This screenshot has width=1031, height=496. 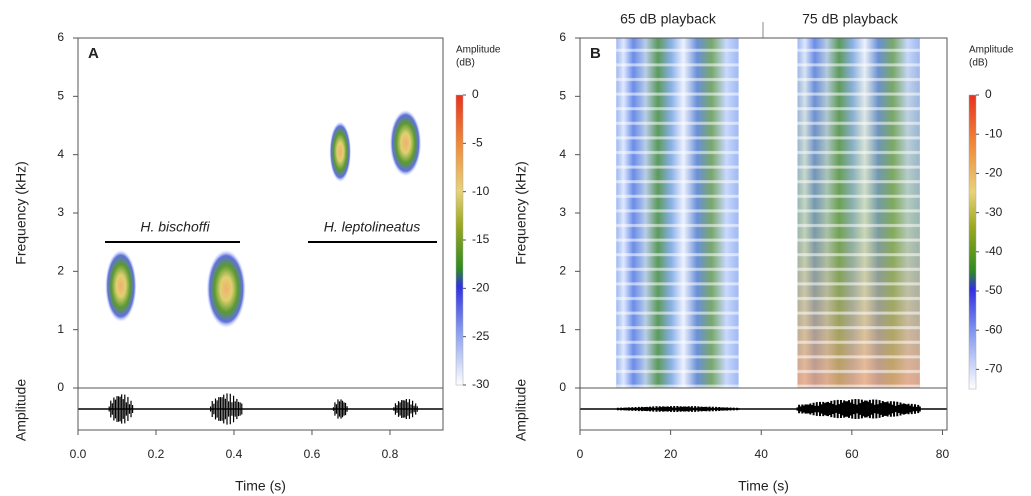 What do you see at coordinates (312, 454) in the screenshot?
I see `x-tick-label: 0.6` at bounding box center [312, 454].